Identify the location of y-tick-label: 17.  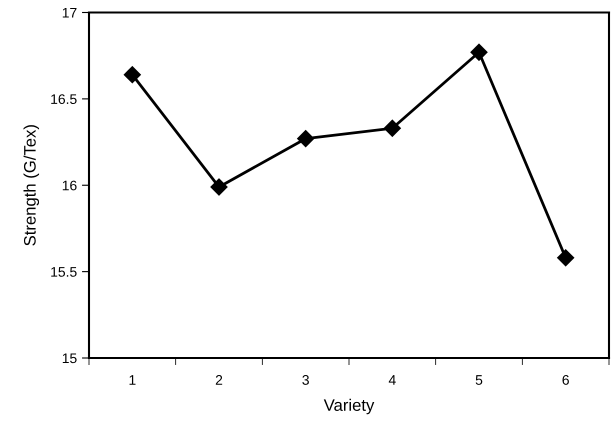
(69, 13).